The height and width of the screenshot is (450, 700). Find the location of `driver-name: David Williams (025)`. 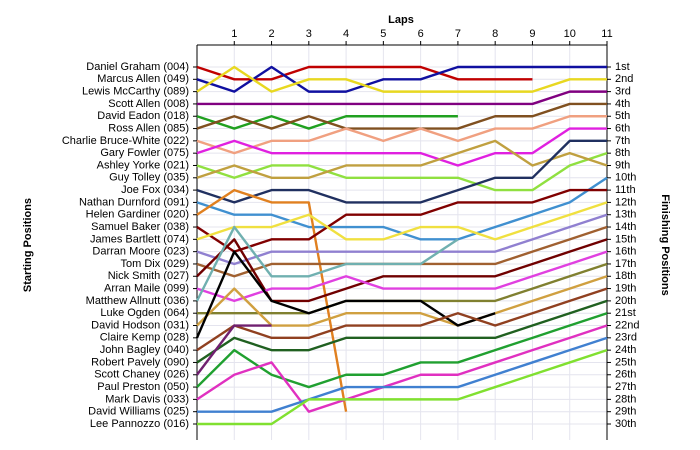

driver-name: David Williams (025) is located at coordinates (138, 412).